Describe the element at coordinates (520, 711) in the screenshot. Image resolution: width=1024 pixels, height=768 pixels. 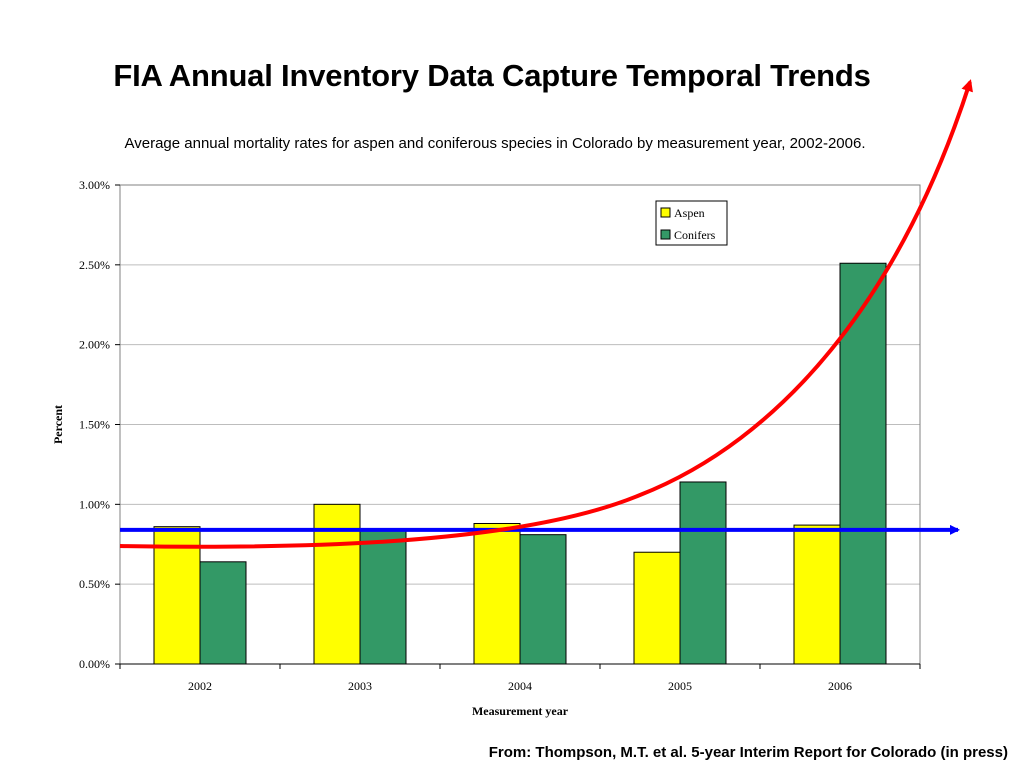
I see `x-axis-title: Measurement year` at that location.